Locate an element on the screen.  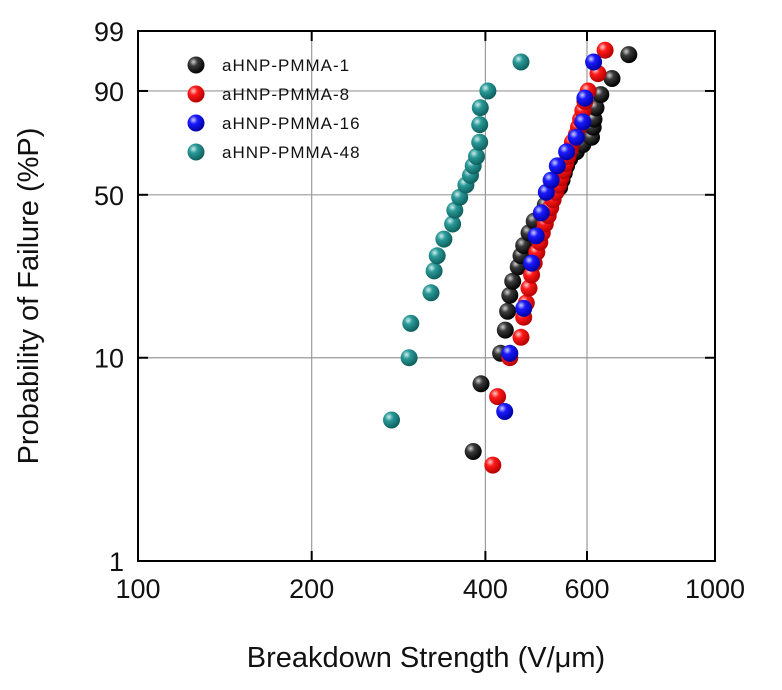
y-tick-label: 99 is located at coordinates (109, 32).